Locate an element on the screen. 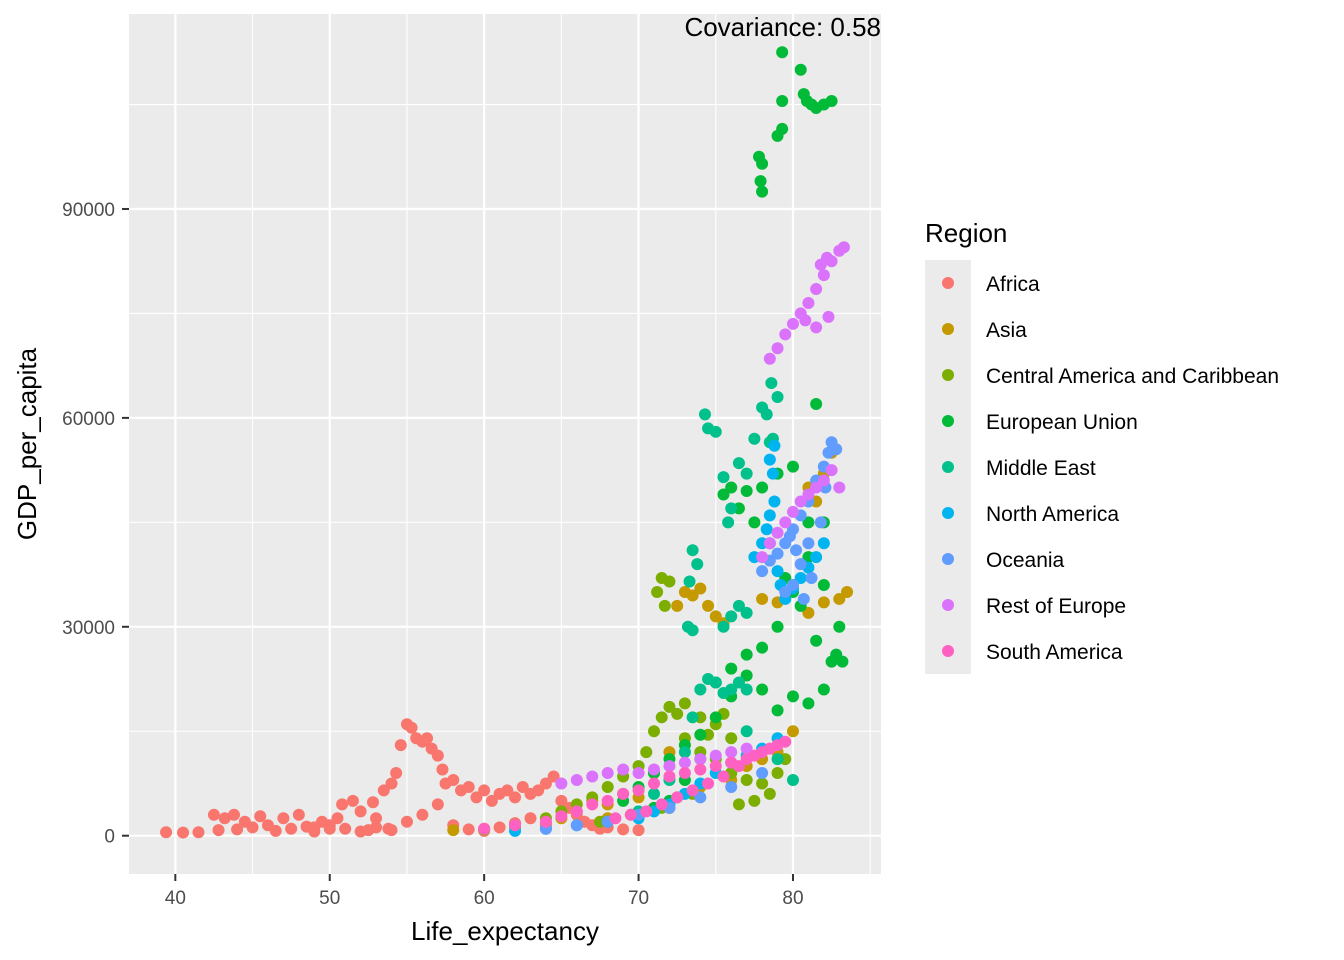  legend-swatch is located at coordinates (948, 329).